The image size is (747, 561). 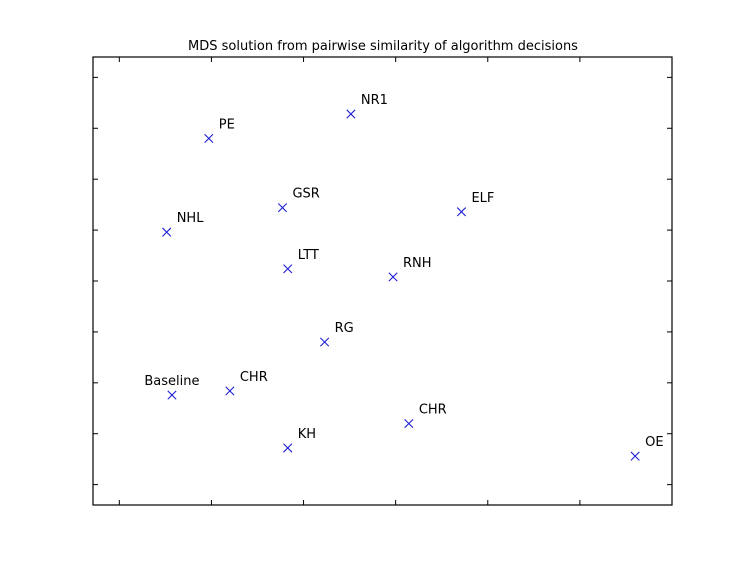 What do you see at coordinates (227, 124) in the screenshot?
I see `point-label: PE` at bounding box center [227, 124].